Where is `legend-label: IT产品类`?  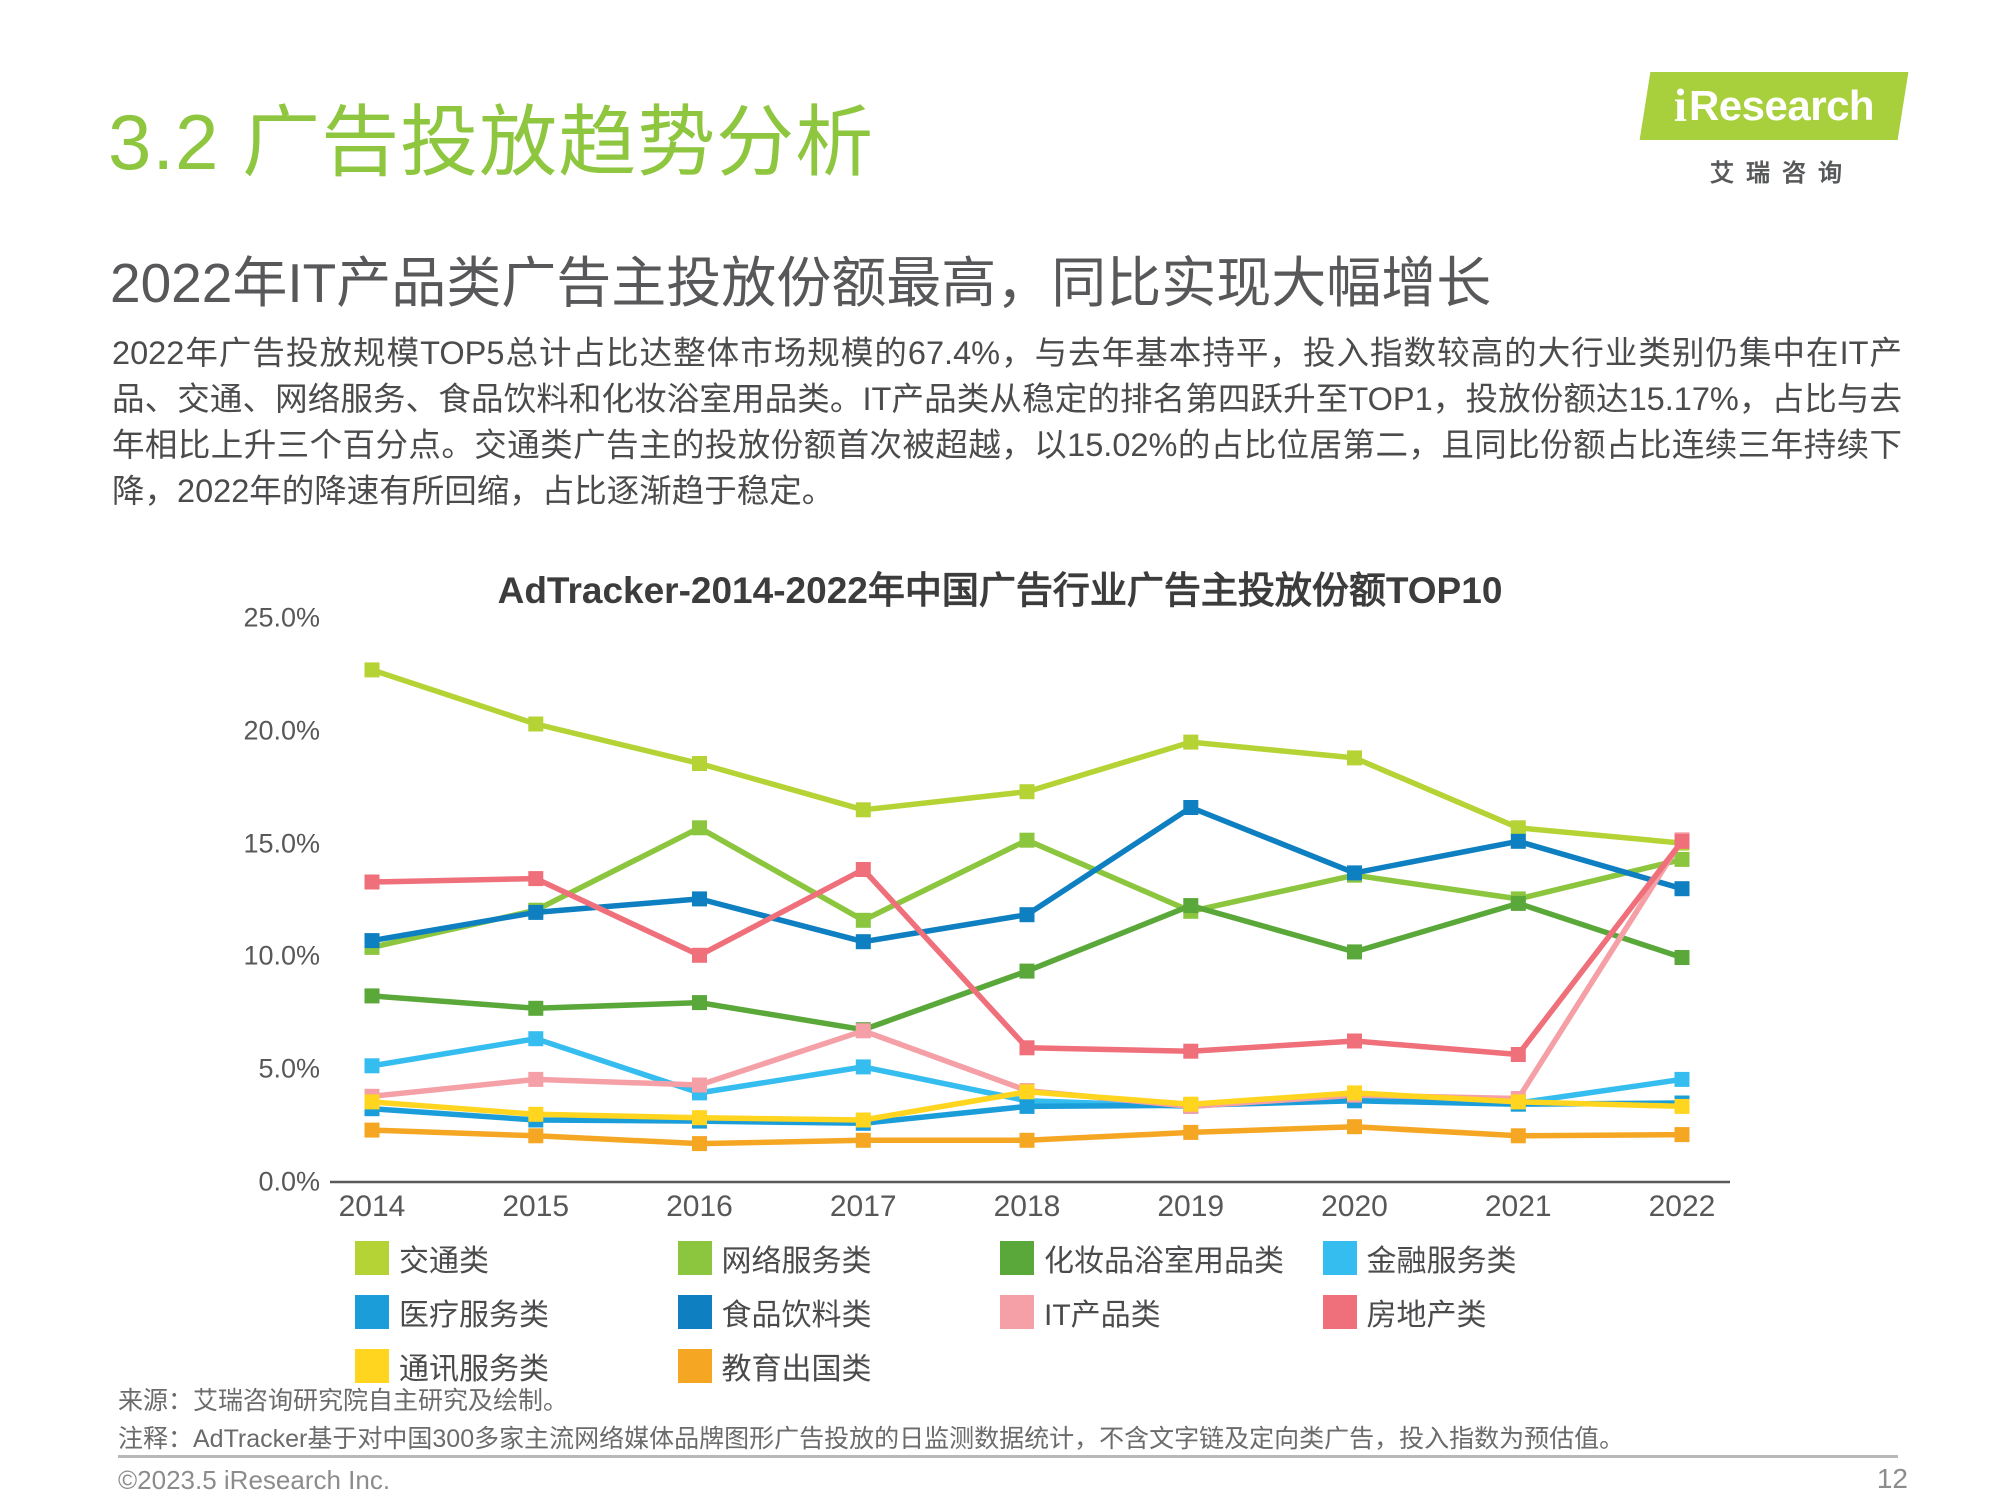
legend-label: IT产品类 is located at coordinates (1102, 1315).